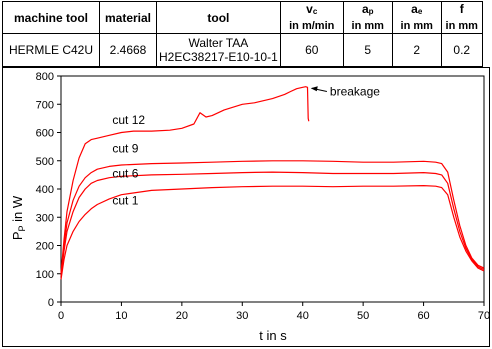 The image size is (492, 349). What do you see at coordinates (45, 275) in the screenshot?
I see `y-tick-label: 100` at bounding box center [45, 275].